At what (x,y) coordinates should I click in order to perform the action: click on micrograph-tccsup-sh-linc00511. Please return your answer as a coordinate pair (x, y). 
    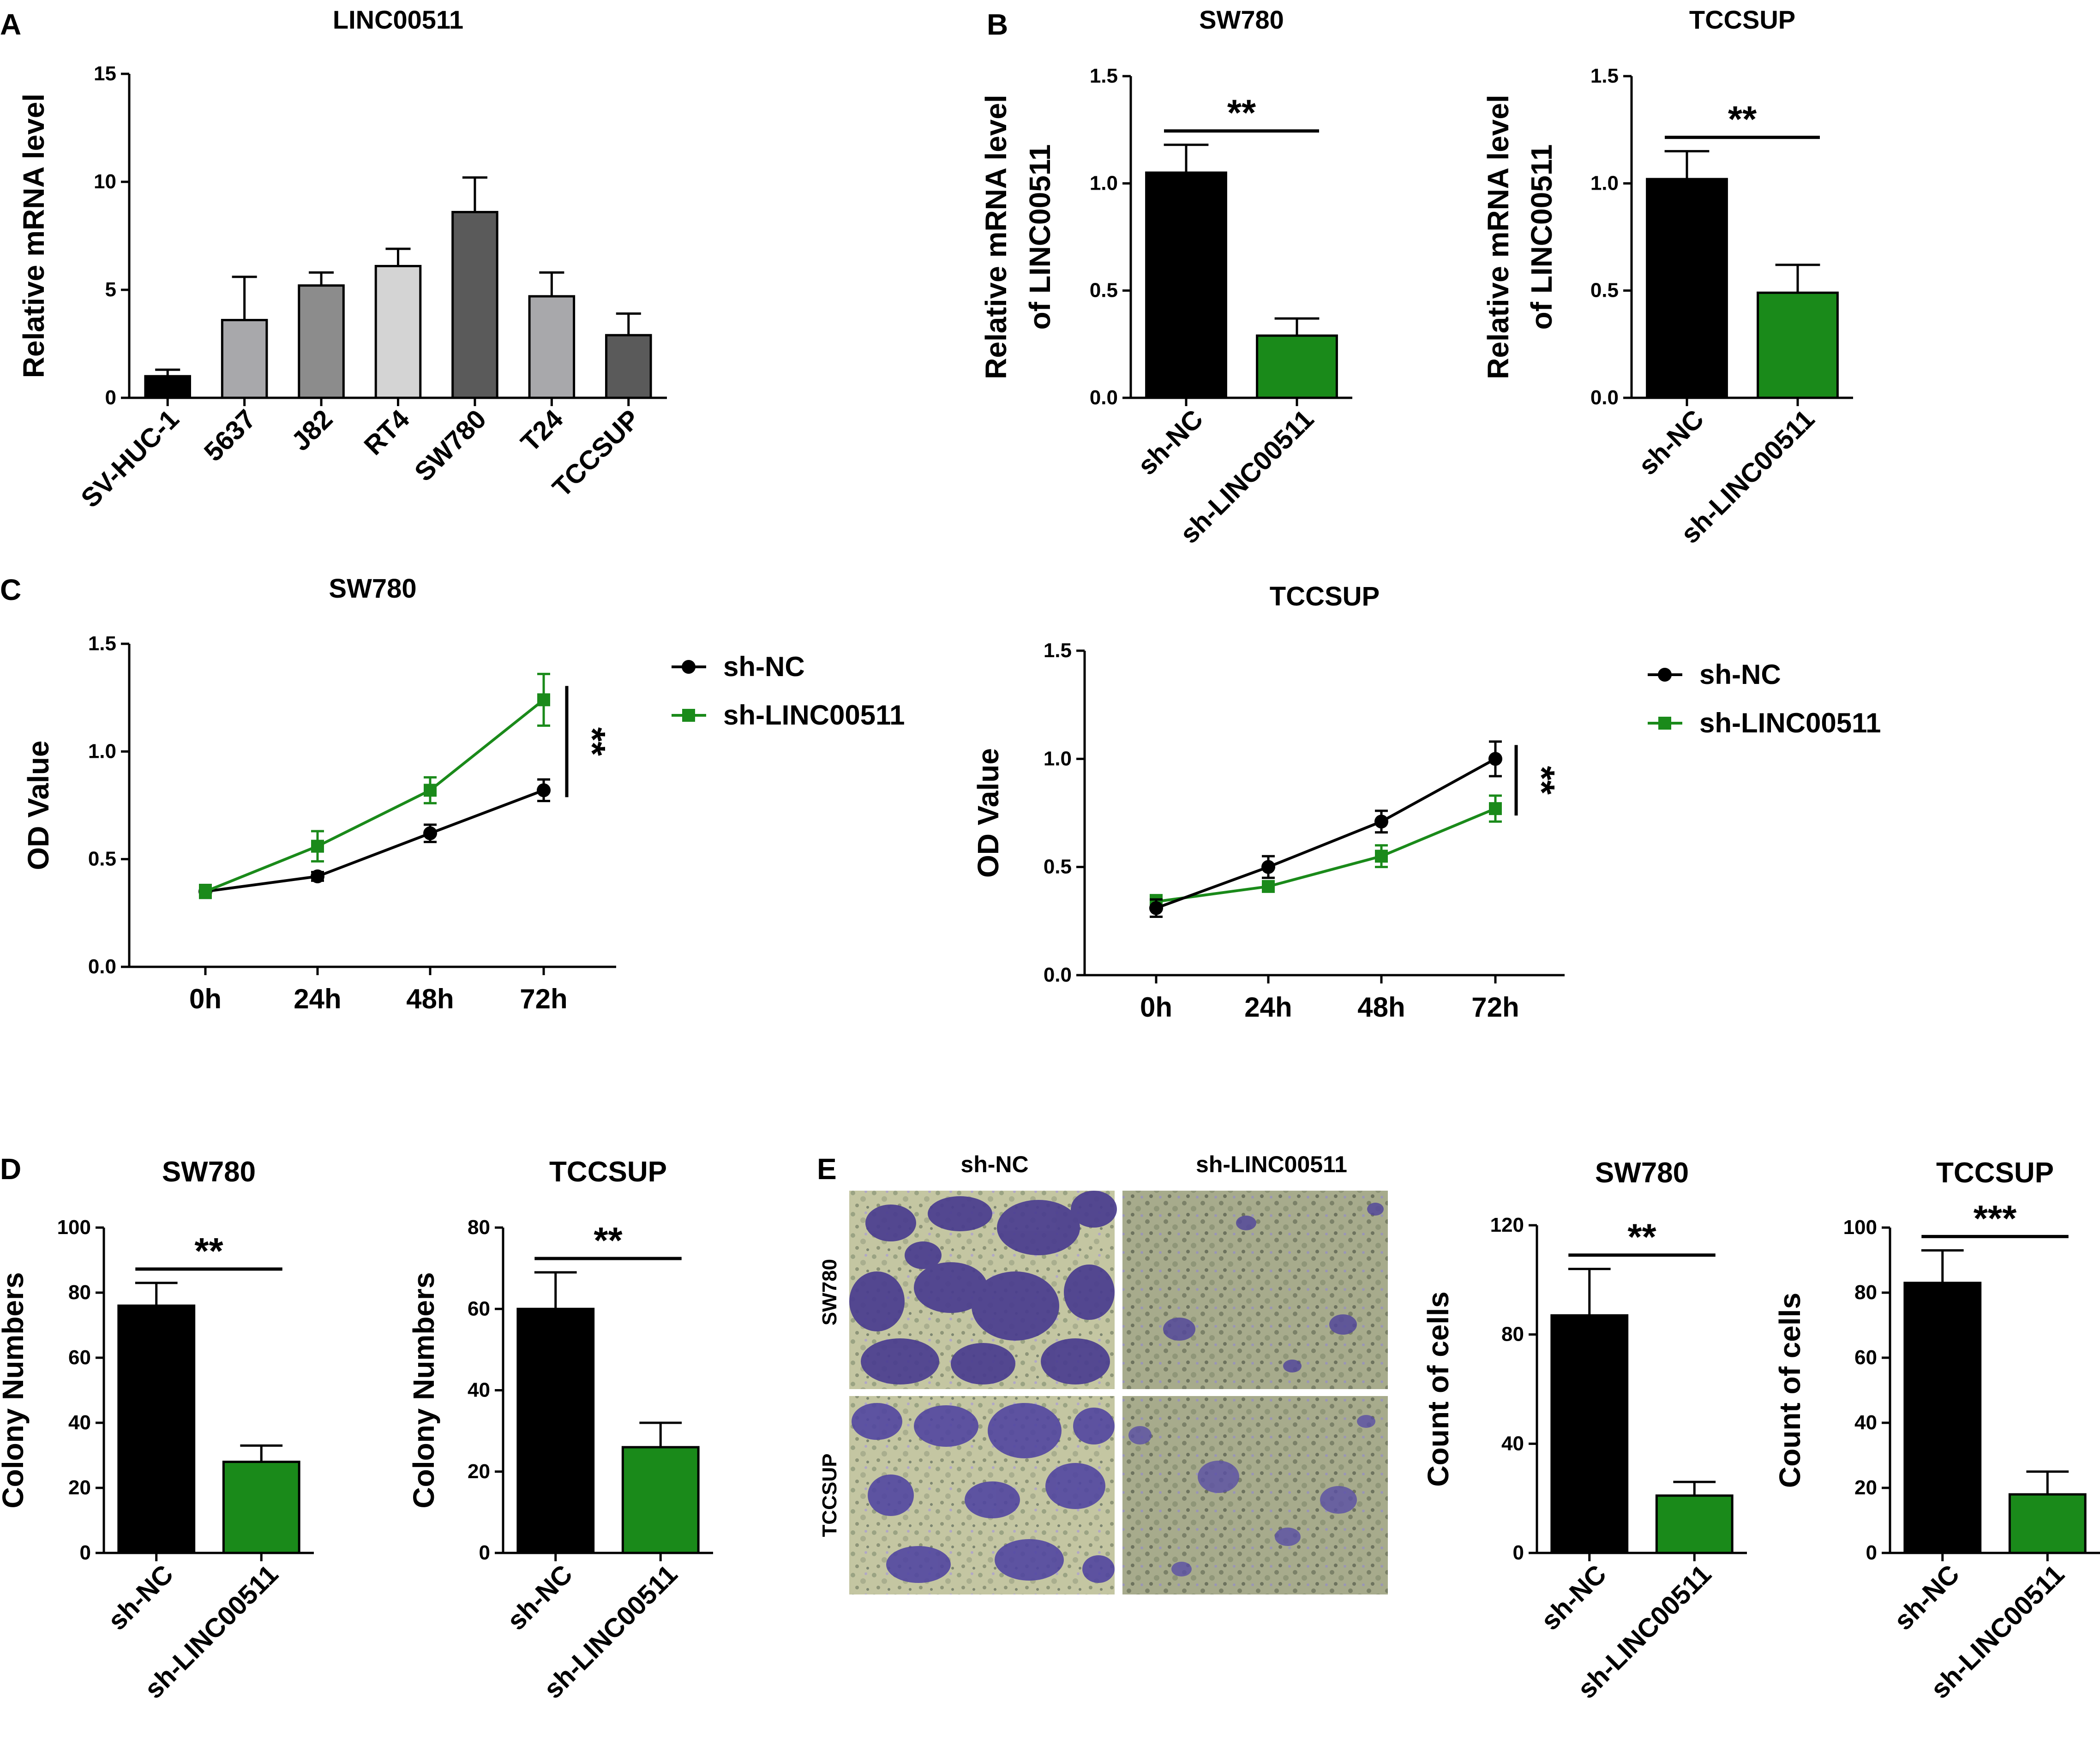
    Looking at the image, I should click on (1255, 1495).